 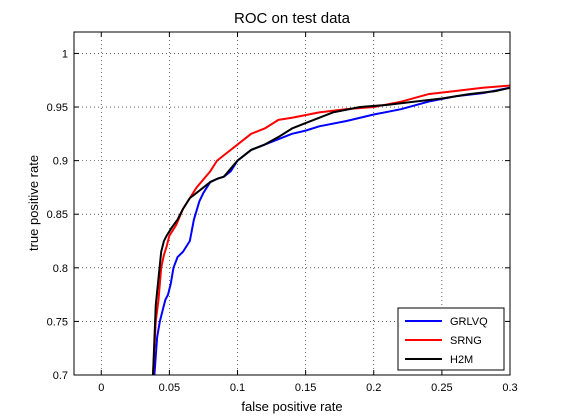 What do you see at coordinates (57, 322) in the screenshot?
I see `y-tick-label: 0.75` at bounding box center [57, 322].